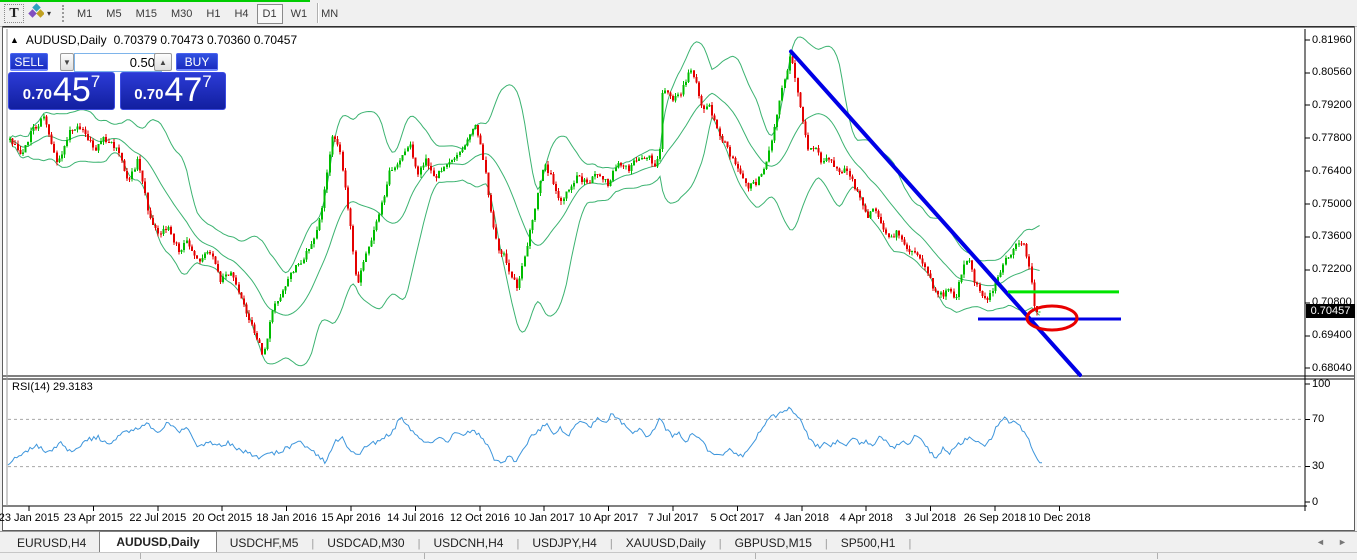 The image size is (1357, 560). Describe the element at coordinates (213, 14) in the screenshot. I see `timeframe-button-h1: H1` at that location.